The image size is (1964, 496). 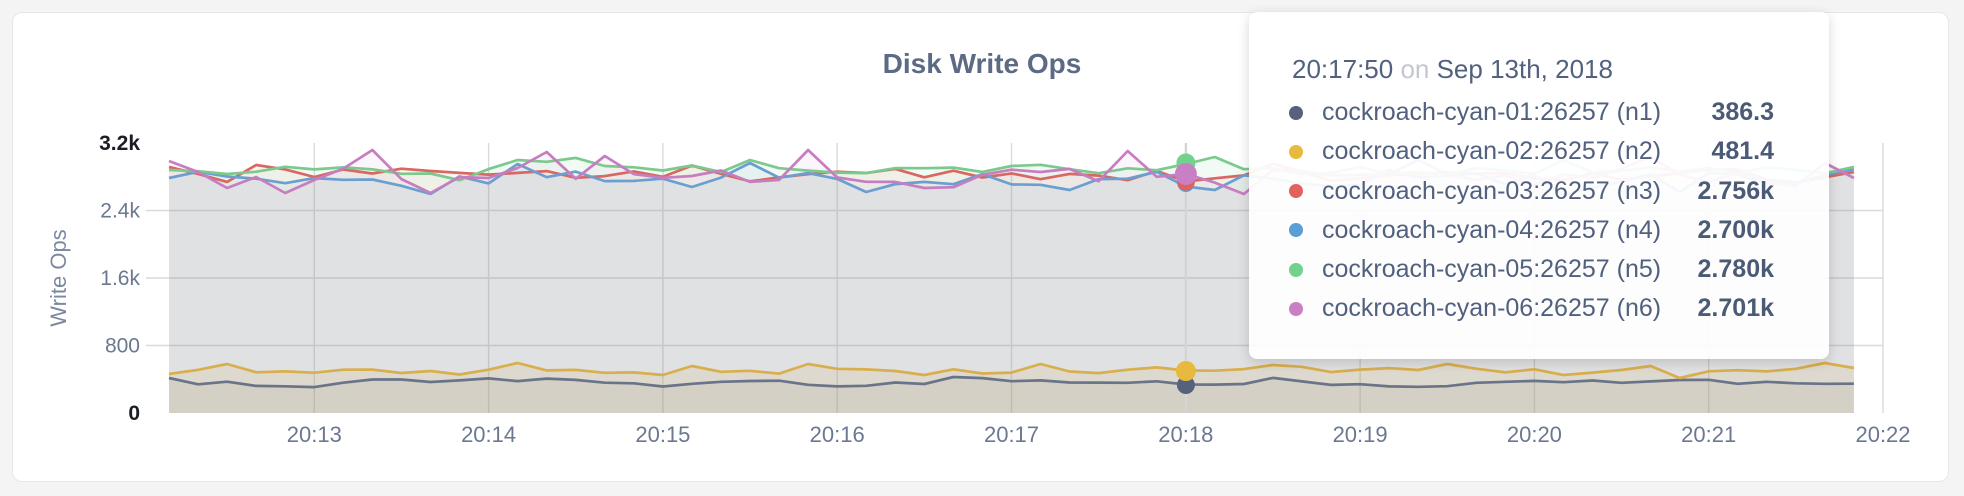 What do you see at coordinates (58, 277) in the screenshot?
I see `svg-text: Write Ops` at bounding box center [58, 277].